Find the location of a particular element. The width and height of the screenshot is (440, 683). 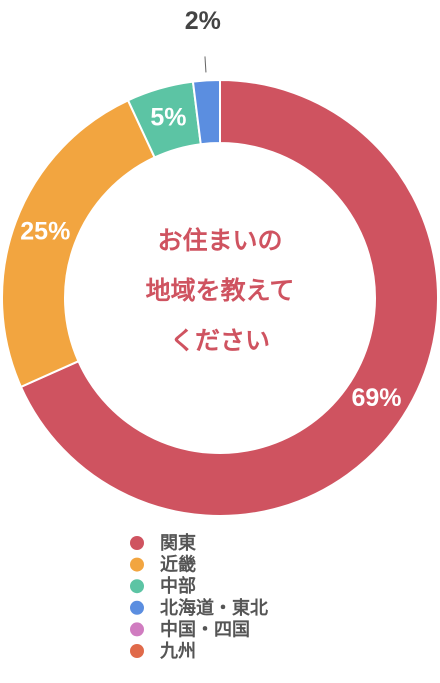

leader-line is located at coordinates (205, 64).